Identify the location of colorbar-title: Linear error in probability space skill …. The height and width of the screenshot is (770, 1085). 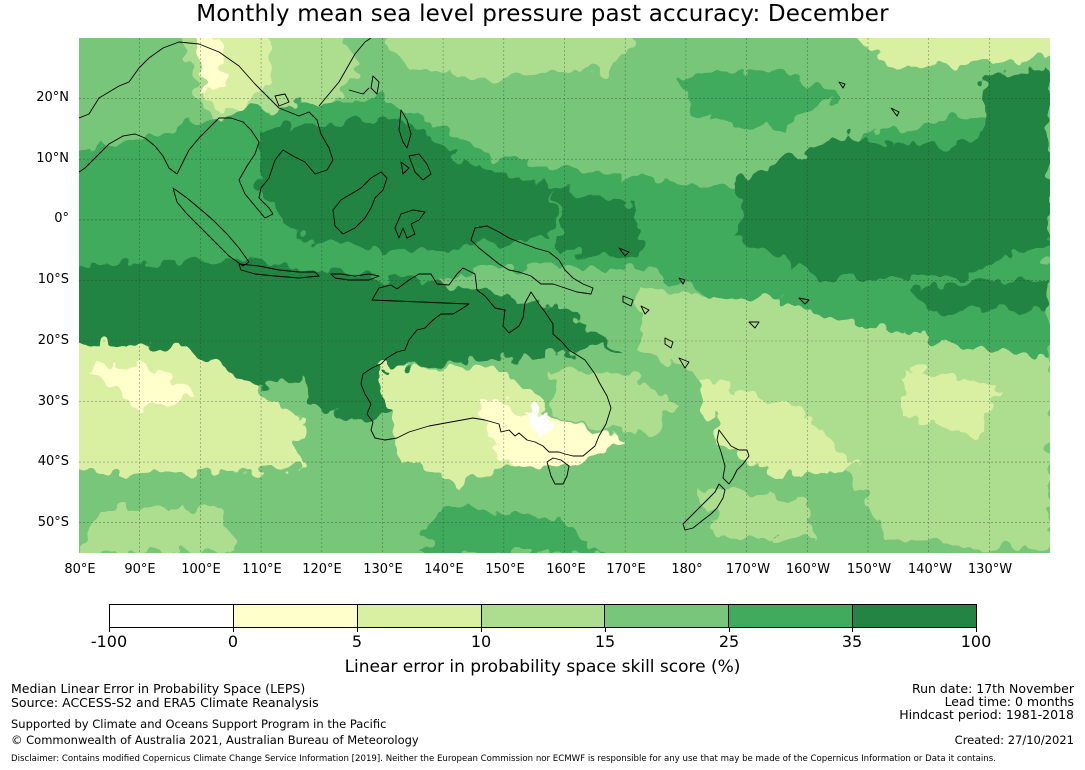
(542, 667).